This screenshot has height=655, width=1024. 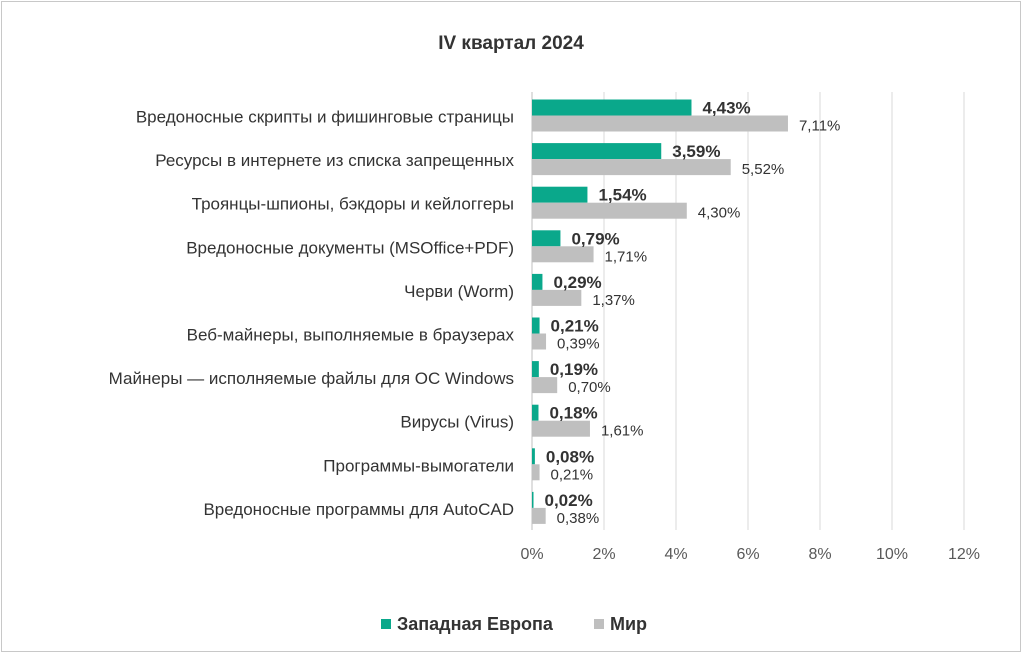 I want to click on data-label-world: 7,11%, so click(x=819, y=126).